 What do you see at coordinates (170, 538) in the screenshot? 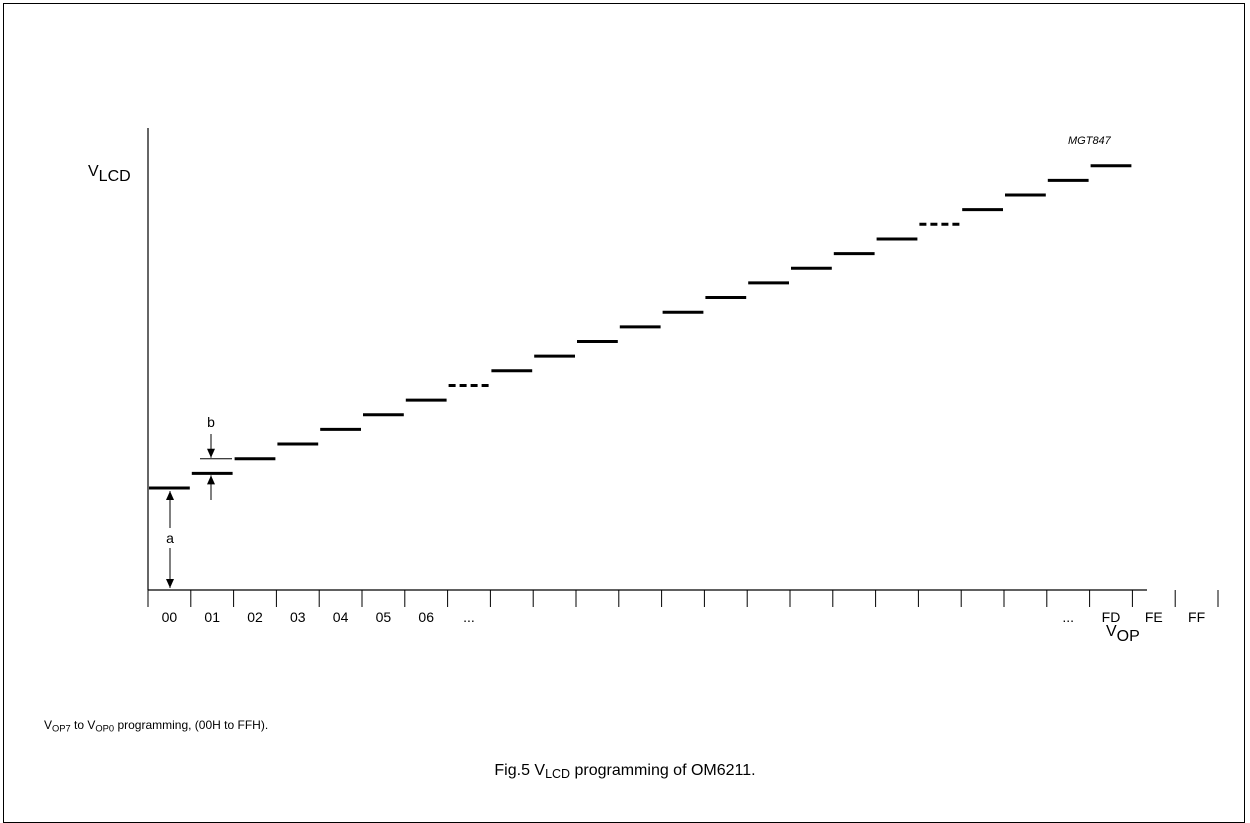
I see `offset-label: a` at bounding box center [170, 538].